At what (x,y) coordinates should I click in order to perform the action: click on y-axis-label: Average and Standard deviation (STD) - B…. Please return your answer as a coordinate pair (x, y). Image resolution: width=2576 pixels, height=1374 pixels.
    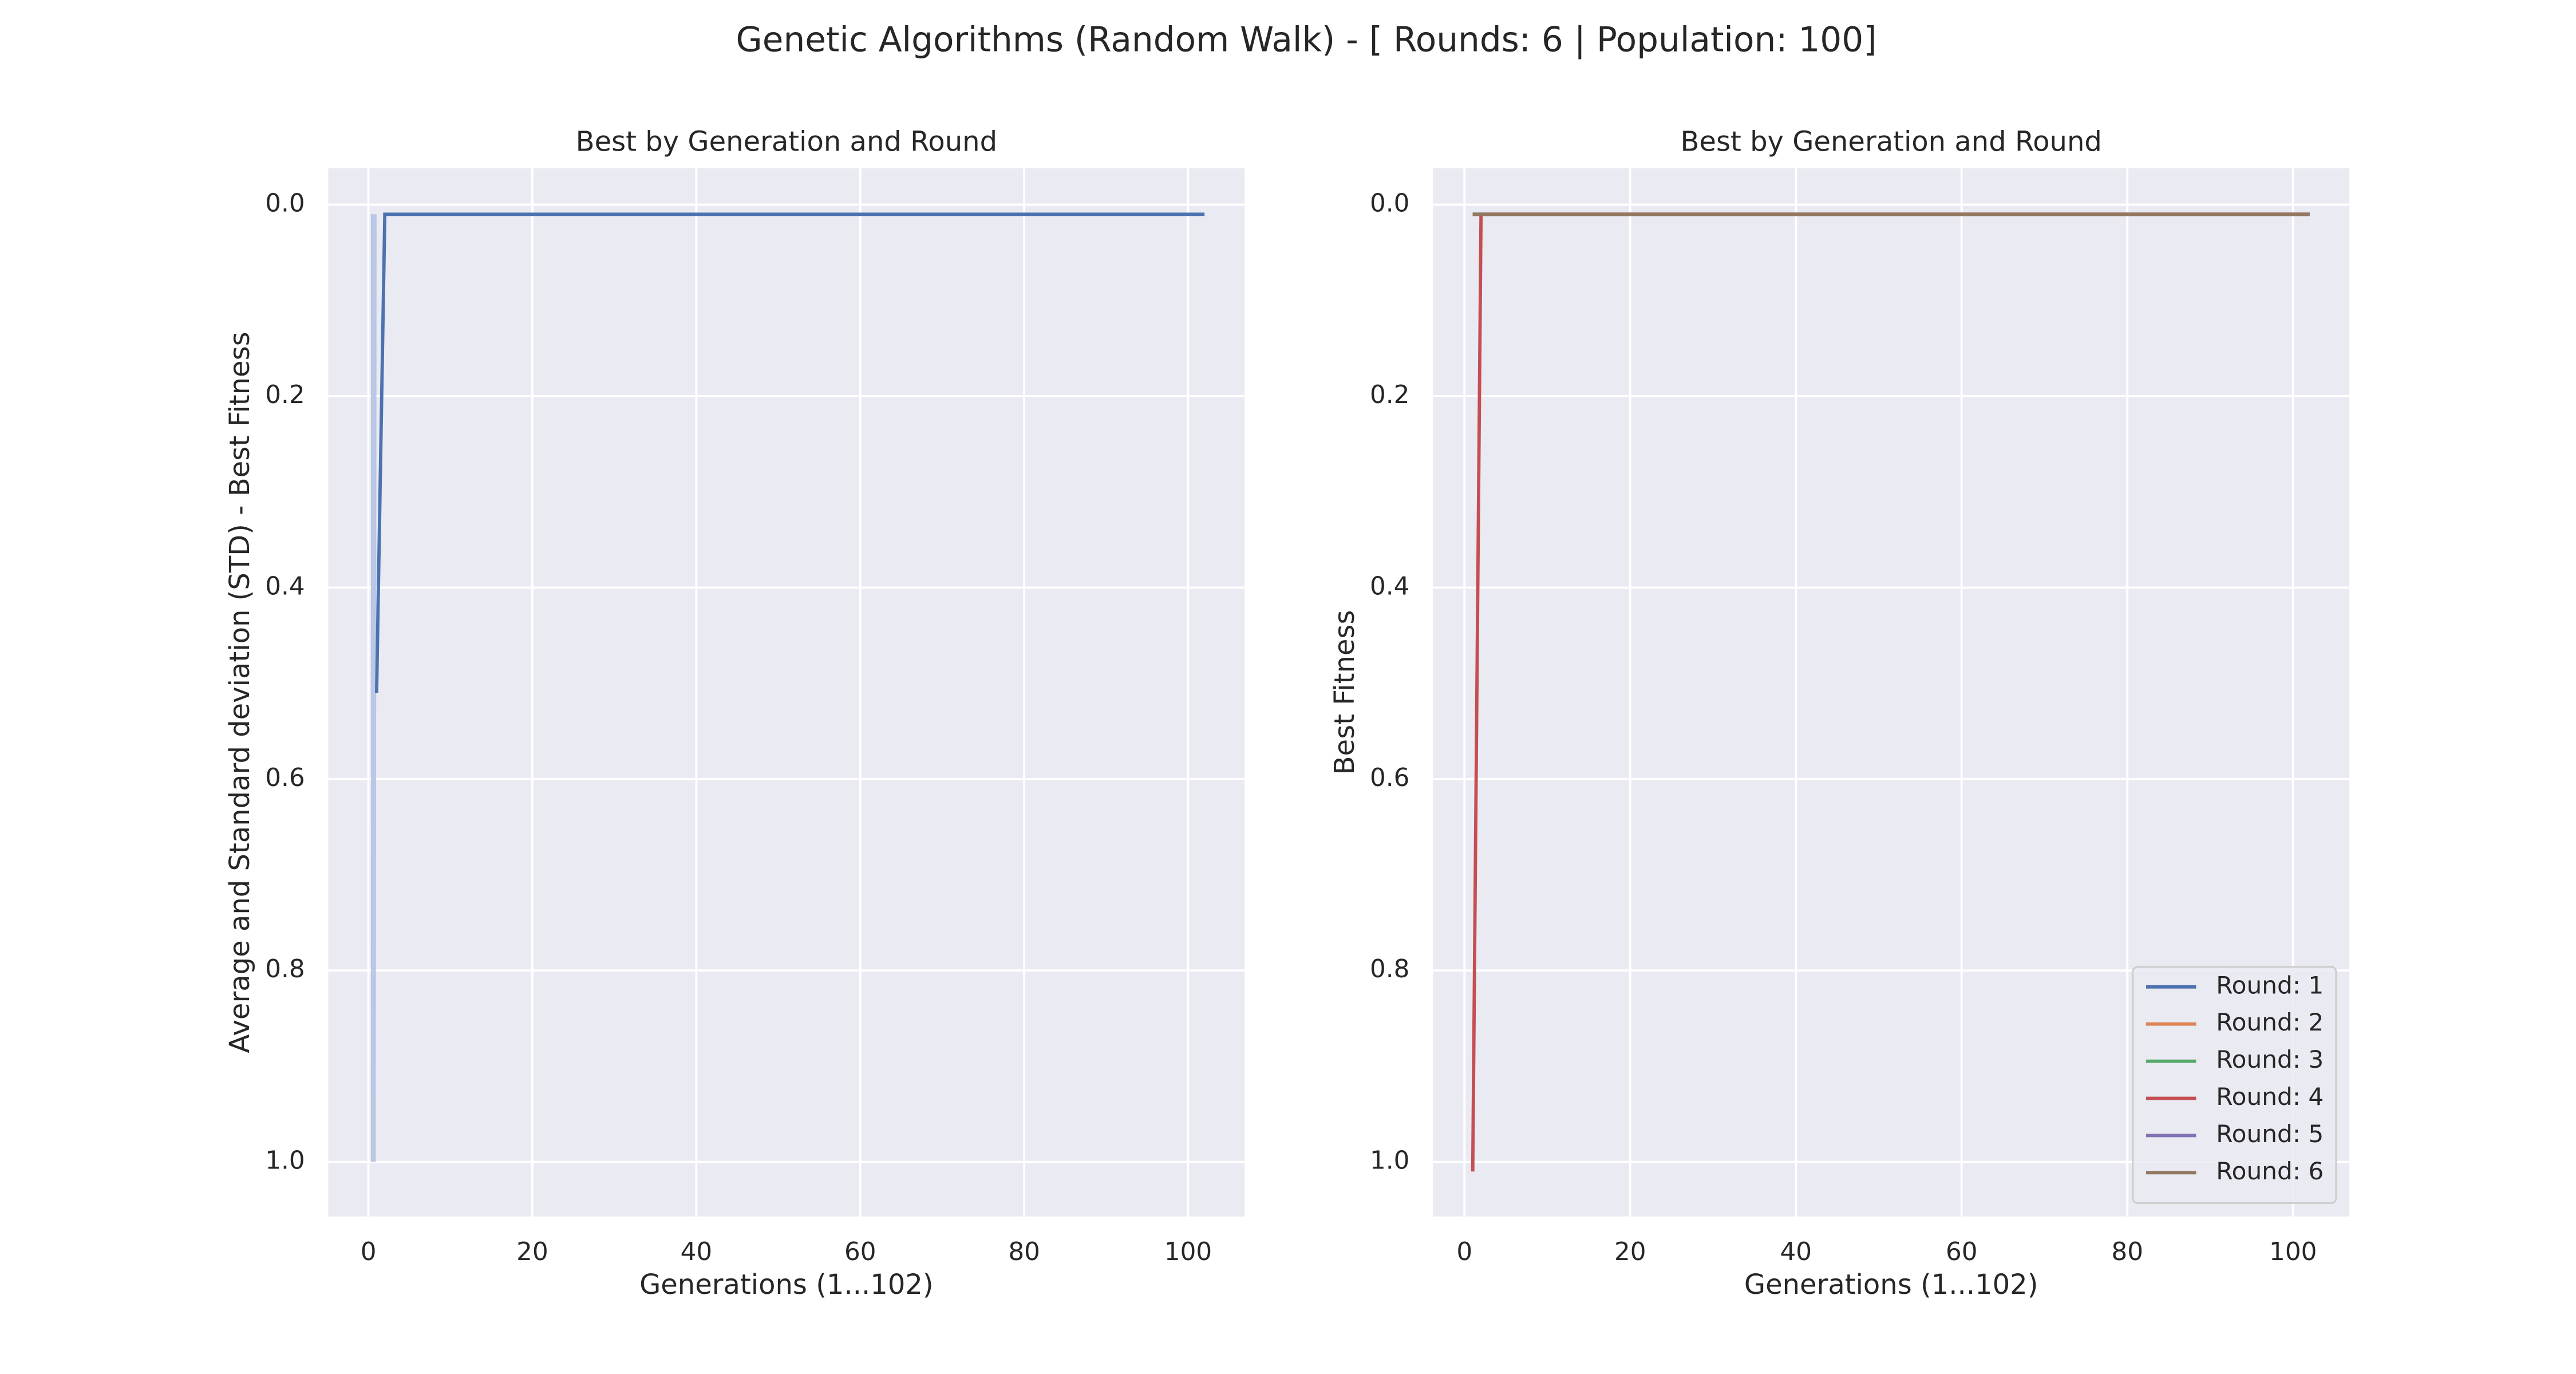
    Looking at the image, I should click on (240, 692).